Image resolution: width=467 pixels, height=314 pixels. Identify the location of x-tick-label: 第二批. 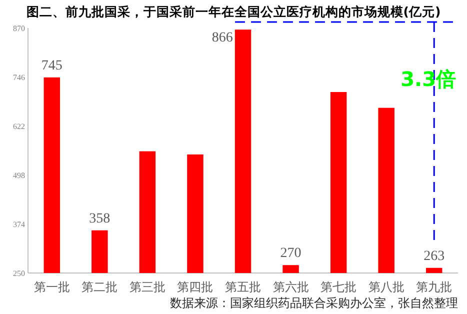
(100, 287).